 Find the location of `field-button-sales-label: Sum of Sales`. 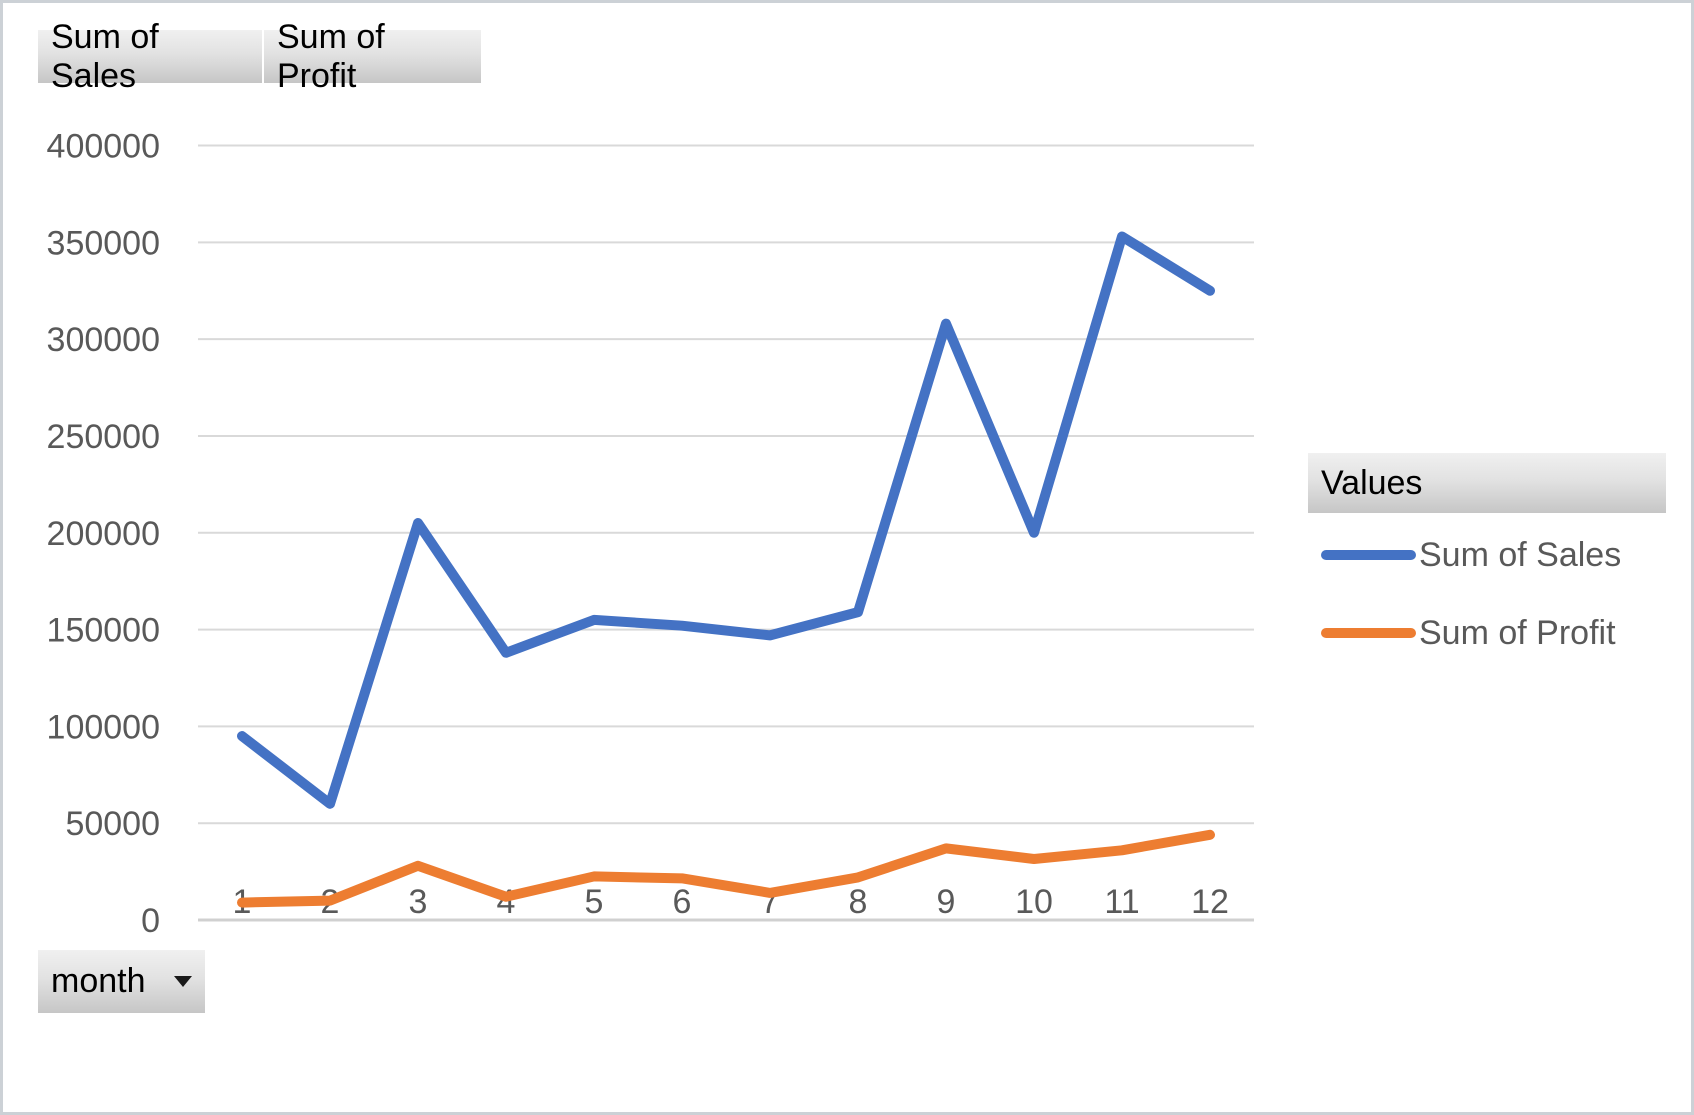

field-button-sales-label: Sum of Sales is located at coordinates (105, 56).